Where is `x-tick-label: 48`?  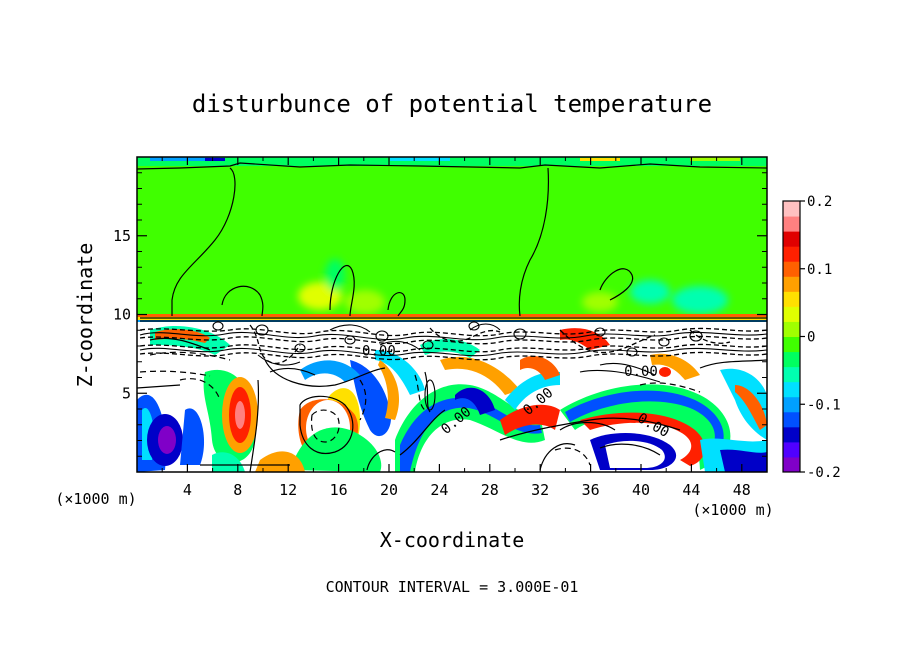
x-tick-label: 48 is located at coordinates (742, 490).